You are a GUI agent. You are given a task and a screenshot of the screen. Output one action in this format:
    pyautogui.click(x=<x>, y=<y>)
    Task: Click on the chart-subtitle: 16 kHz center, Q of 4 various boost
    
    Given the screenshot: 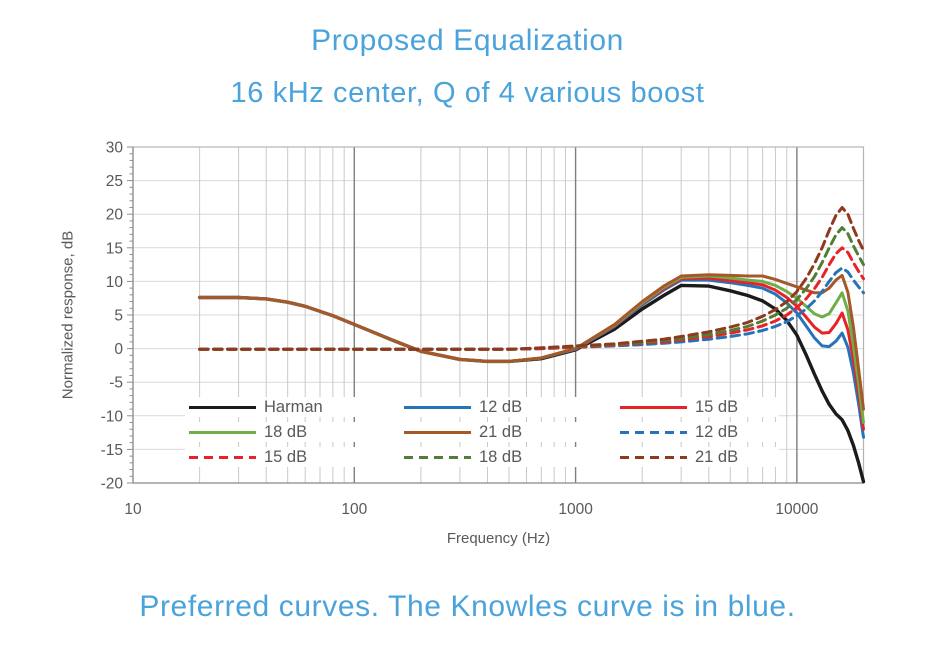 What is the action you would take?
    pyautogui.click(x=467, y=93)
    